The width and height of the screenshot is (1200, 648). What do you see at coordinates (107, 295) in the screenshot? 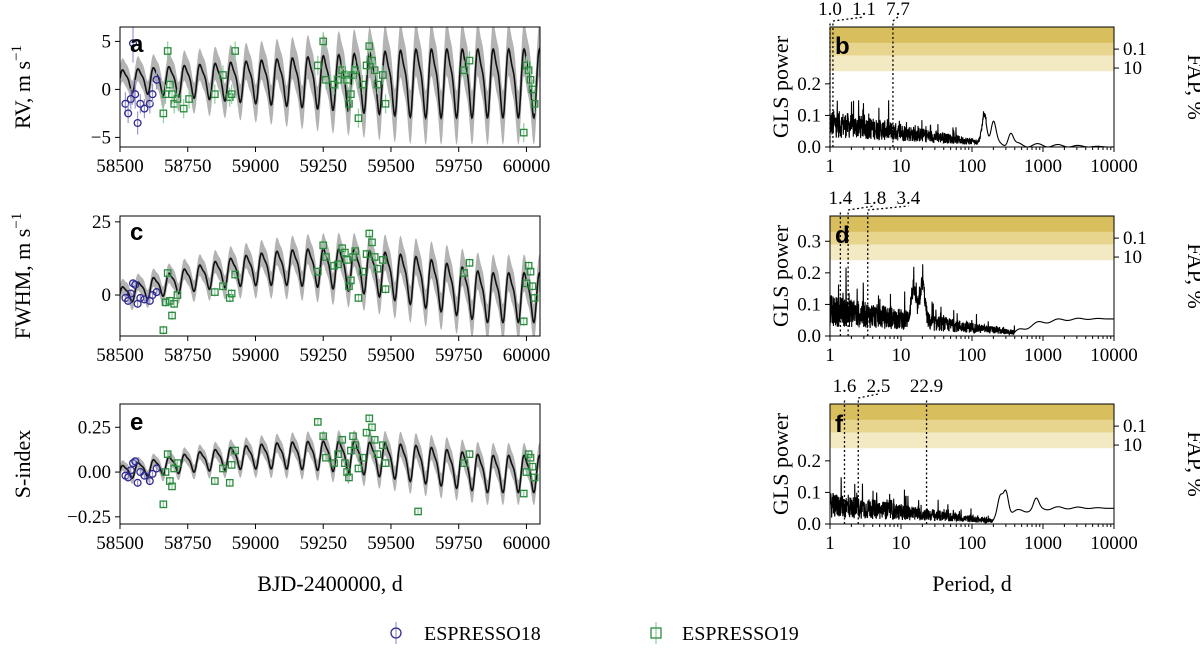
I see `panel-c-ytick-label: 0` at bounding box center [107, 295].